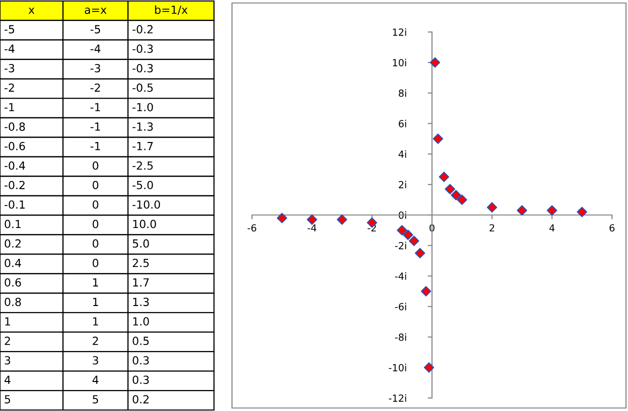 This screenshot has height=411, width=628. What do you see at coordinates (399, 62) in the screenshot?
I see `y-tick-label: 10i` at bounding box center [399, 62].